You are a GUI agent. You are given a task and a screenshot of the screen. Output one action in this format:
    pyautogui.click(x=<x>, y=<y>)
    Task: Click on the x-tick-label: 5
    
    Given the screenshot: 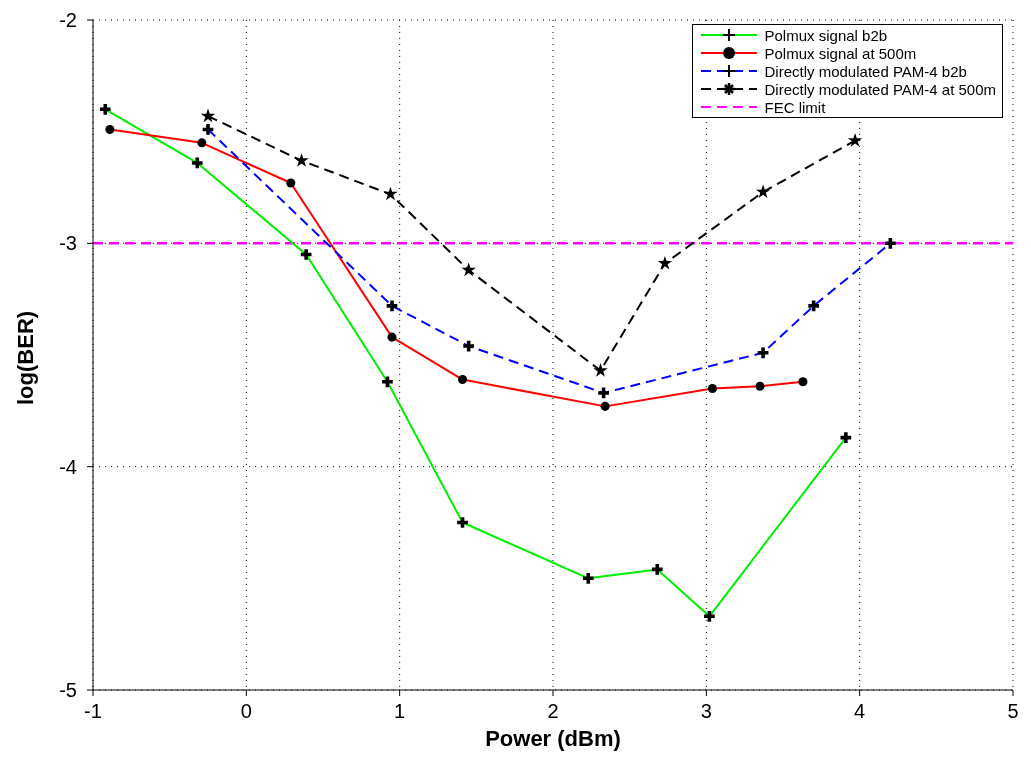 What is the action you would take?
    pyautogui.click(x=1013, y=711)
    